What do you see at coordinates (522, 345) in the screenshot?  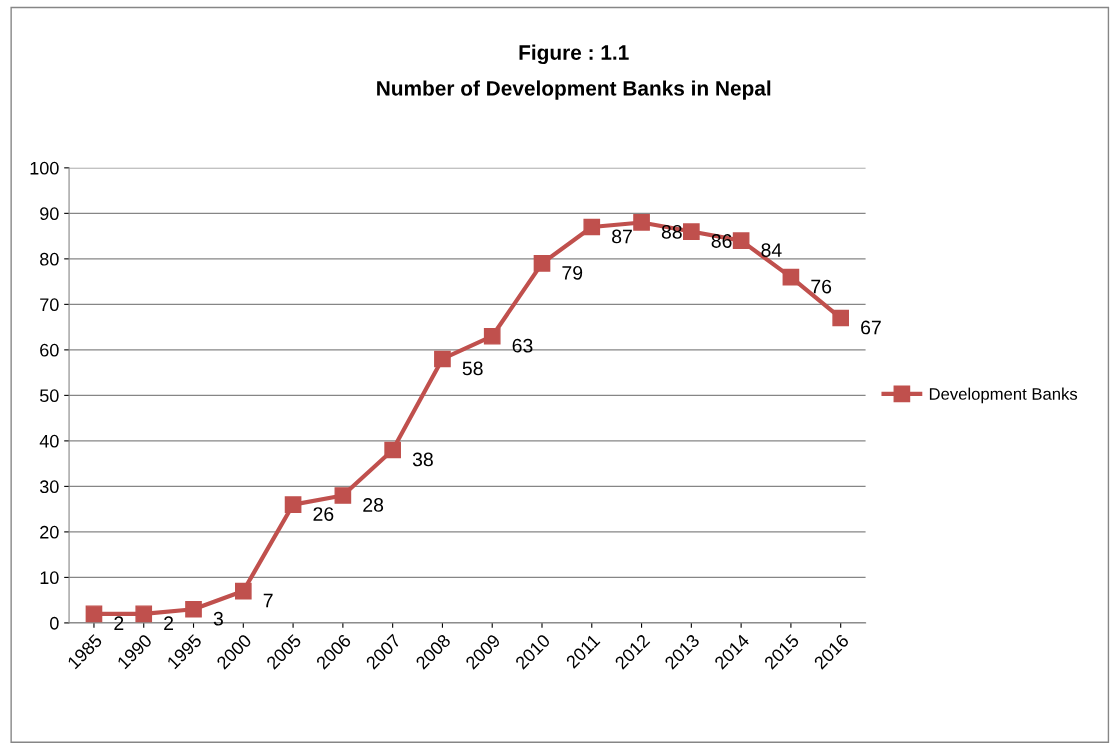 I see `data-label: 63` at bounding box center [522, 345].